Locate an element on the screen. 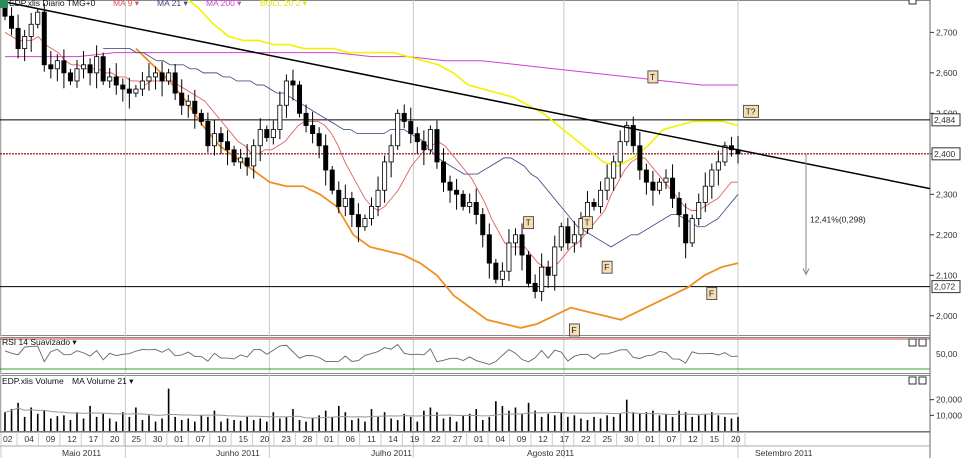 The height and width of the screenshot is (458, 963). price-axis-label: 2,200 is located at coordinates (947, 235).